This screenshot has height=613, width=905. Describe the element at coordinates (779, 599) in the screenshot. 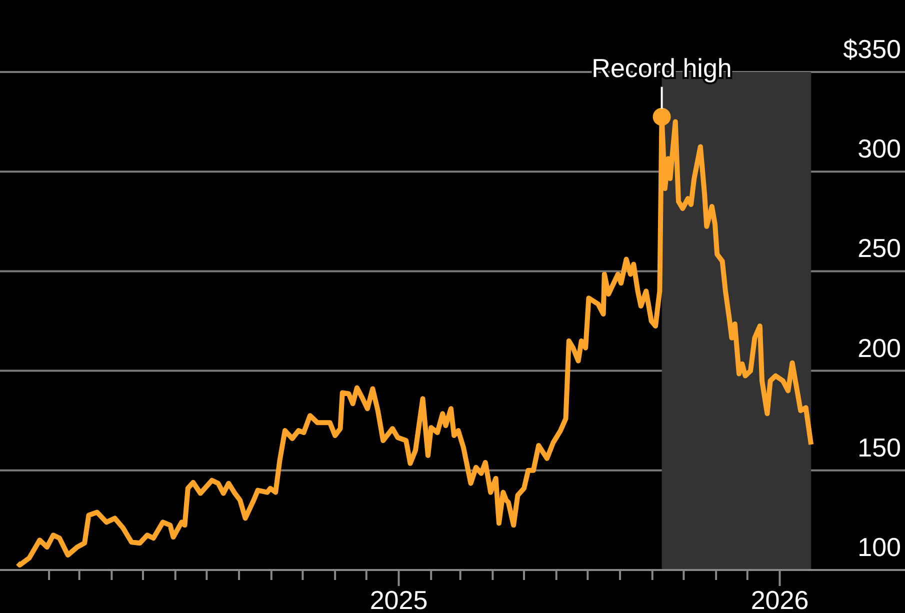

I see `x-tick-label: 2026` at that location.